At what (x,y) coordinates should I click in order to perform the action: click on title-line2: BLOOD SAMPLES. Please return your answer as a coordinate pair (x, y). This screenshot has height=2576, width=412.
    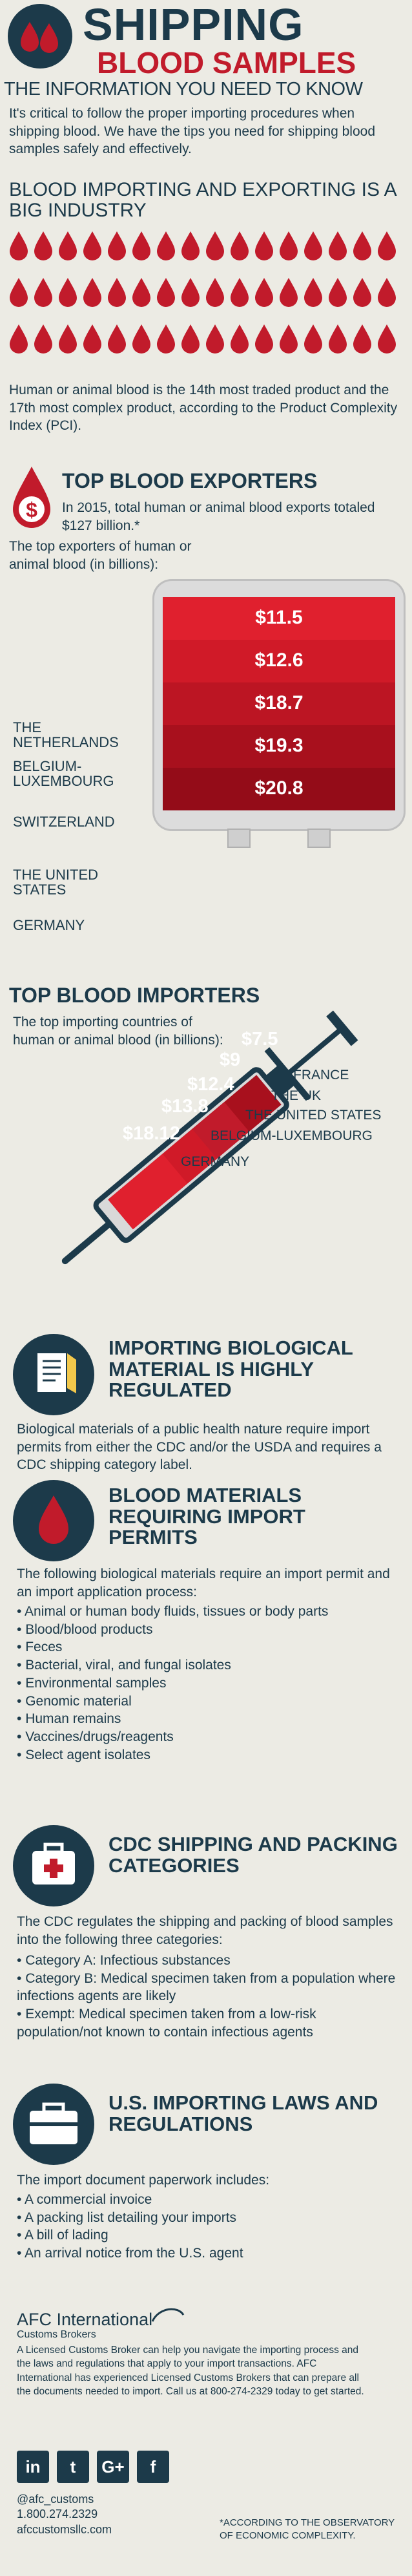
    Looking at the image, I should click on (226, 62).